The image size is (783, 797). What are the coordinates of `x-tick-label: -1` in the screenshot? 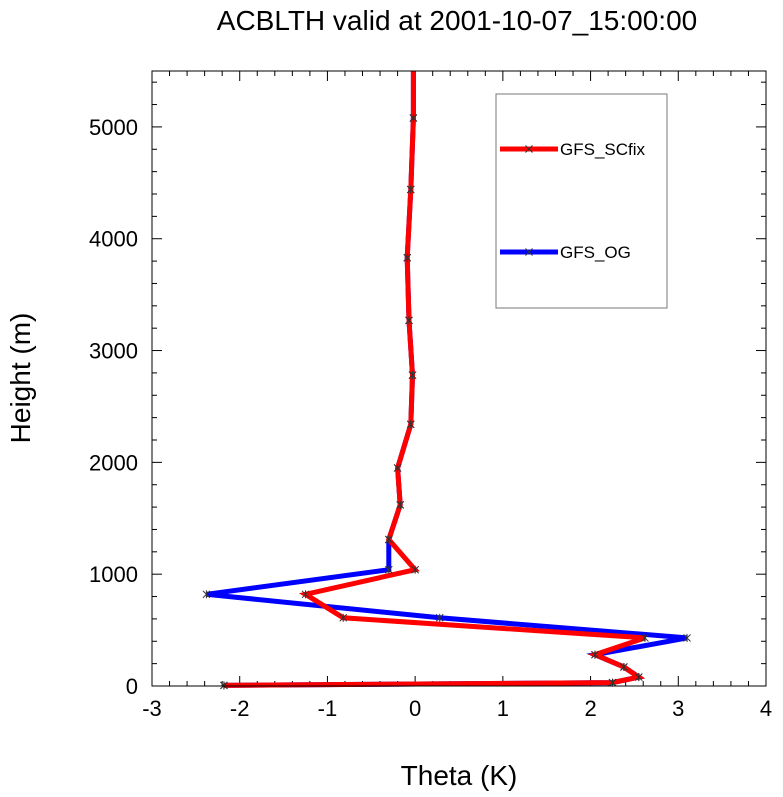 It's located at (328, 708).